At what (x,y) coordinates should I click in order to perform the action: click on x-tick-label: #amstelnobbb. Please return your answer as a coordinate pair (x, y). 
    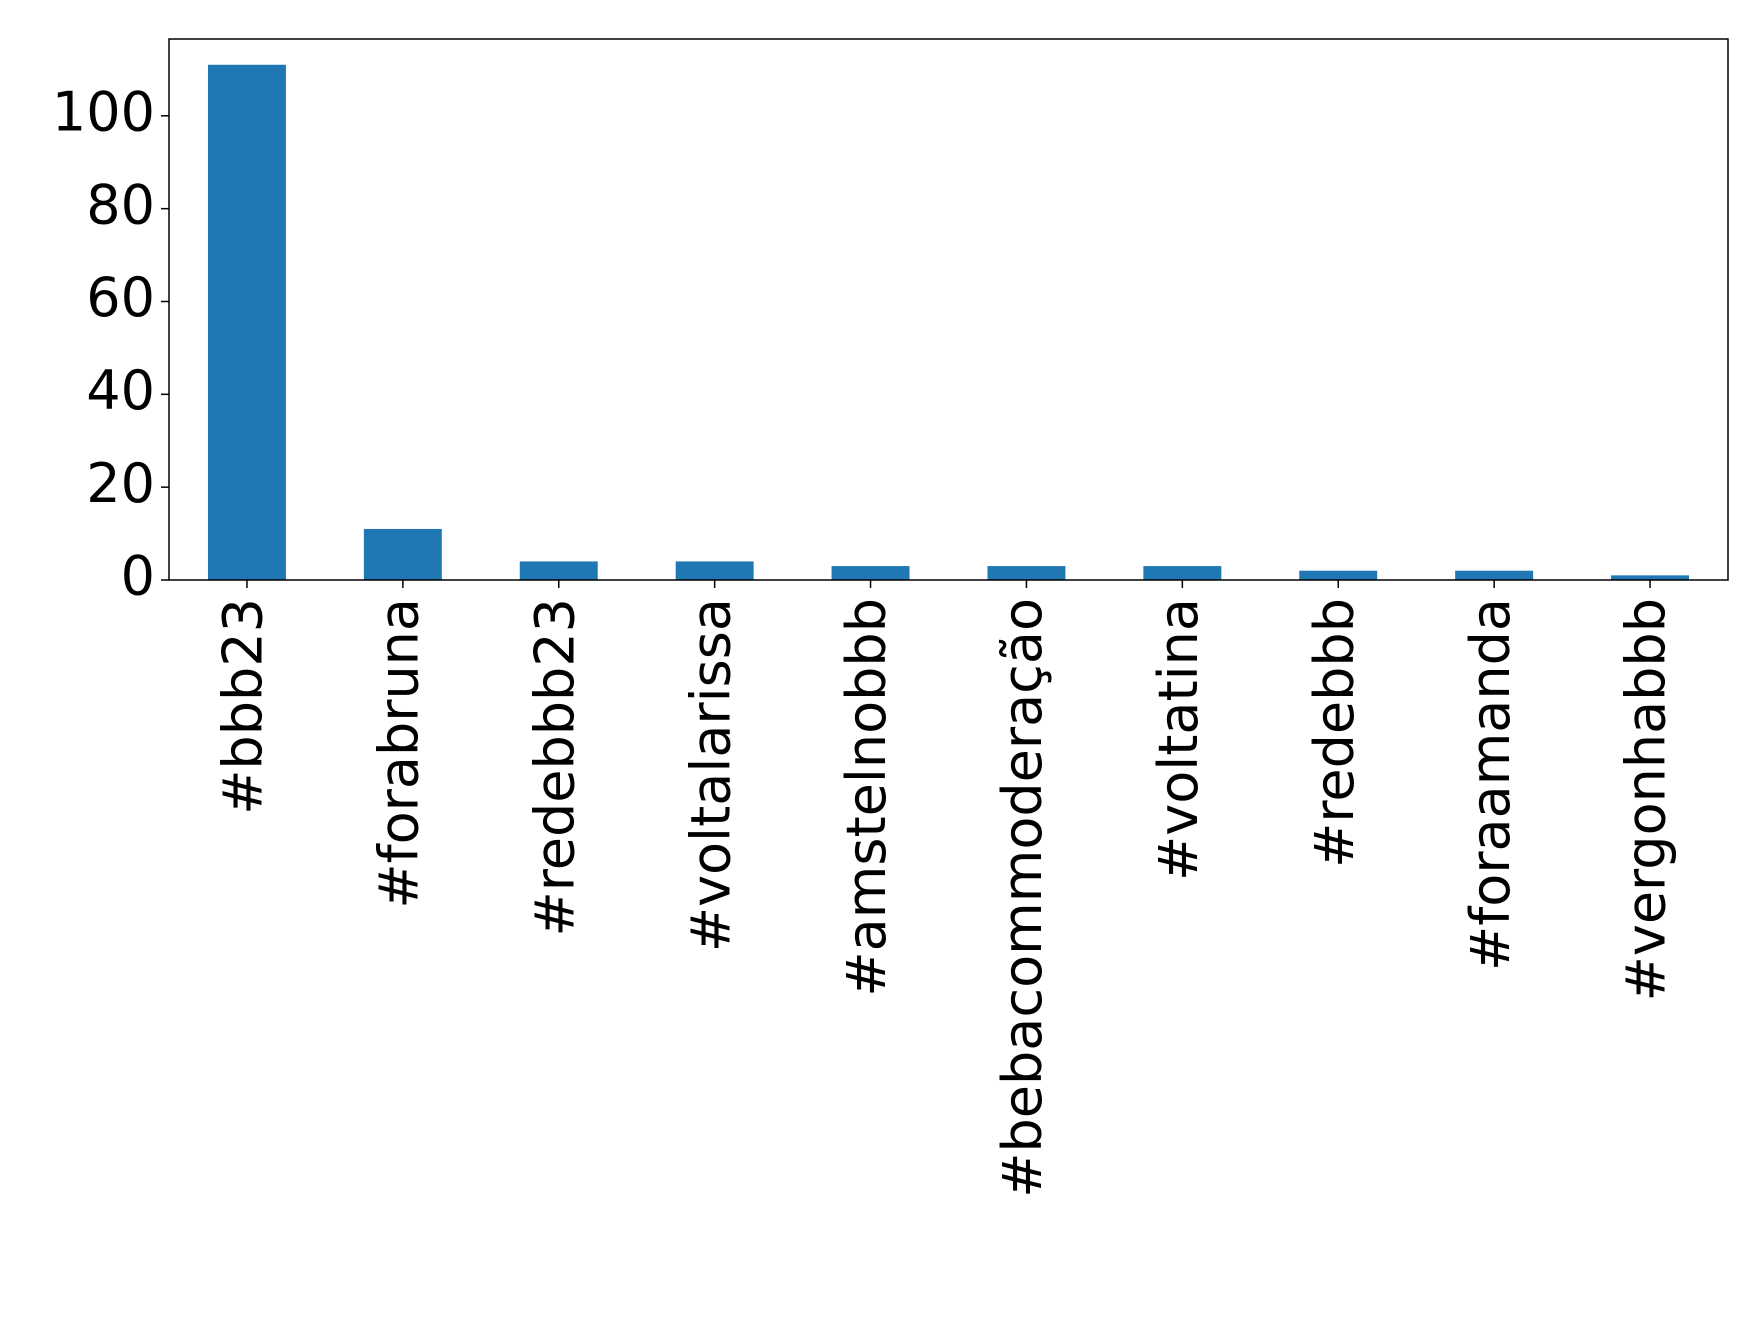
    Looking at the image, I should click on (866, 797).